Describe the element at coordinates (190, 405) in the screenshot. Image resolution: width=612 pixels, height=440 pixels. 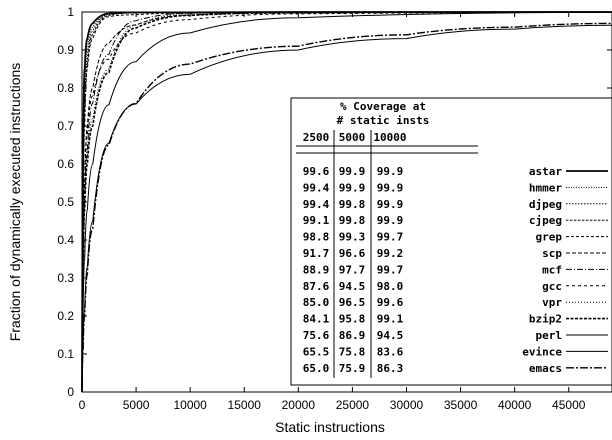
I see `x-tick-label: 10000` at that location.